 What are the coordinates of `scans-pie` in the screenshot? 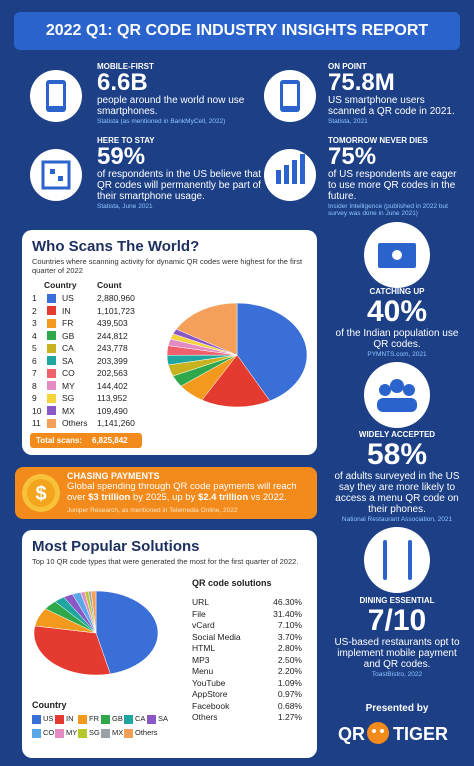 It's located at (237, 355).